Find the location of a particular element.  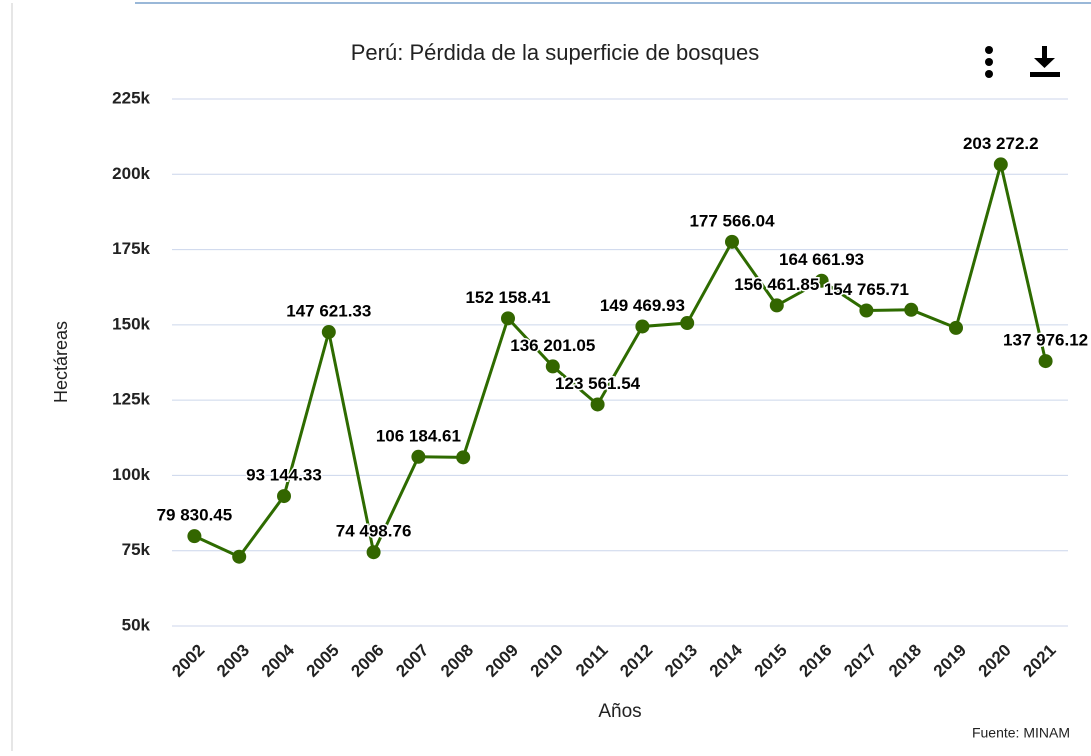

data-label: 147 621.33 is located at coordinates (328, 311).